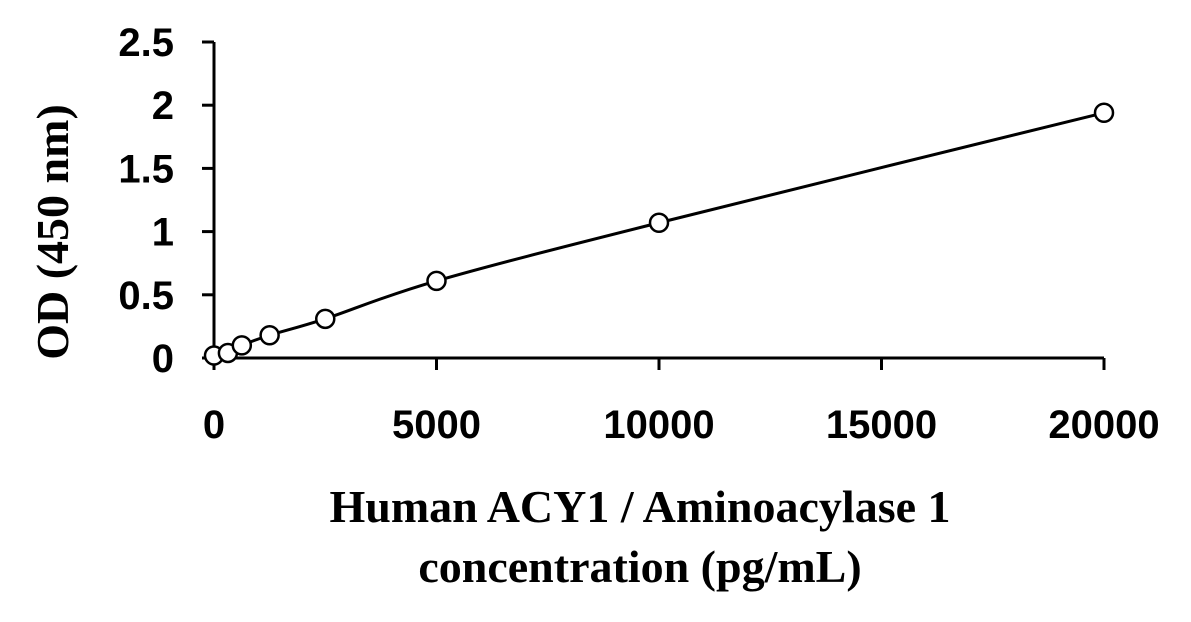 This screenshot has height=622, width=1191. I want to click on x-tick-label: 15000, so click(881, 425).